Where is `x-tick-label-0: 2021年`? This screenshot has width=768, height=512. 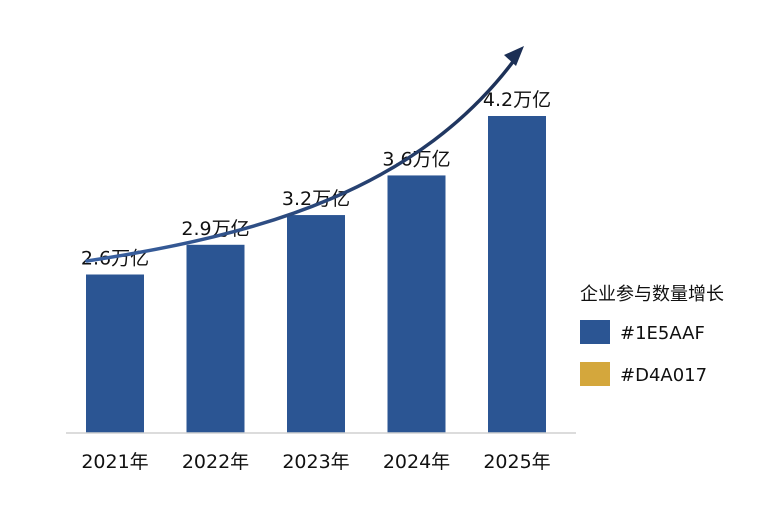 x-tick-label-0: 2021年 is located at coordinates (114, 462).